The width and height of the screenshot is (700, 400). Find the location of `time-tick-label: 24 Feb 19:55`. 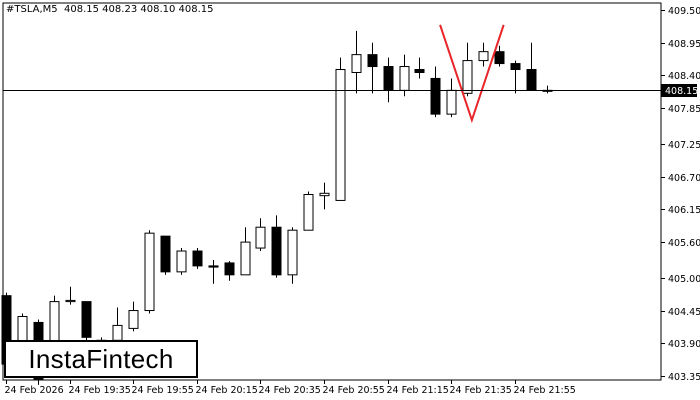

time-tick-label: 24 Feb 19:55 is located at coordinates (163, 390).